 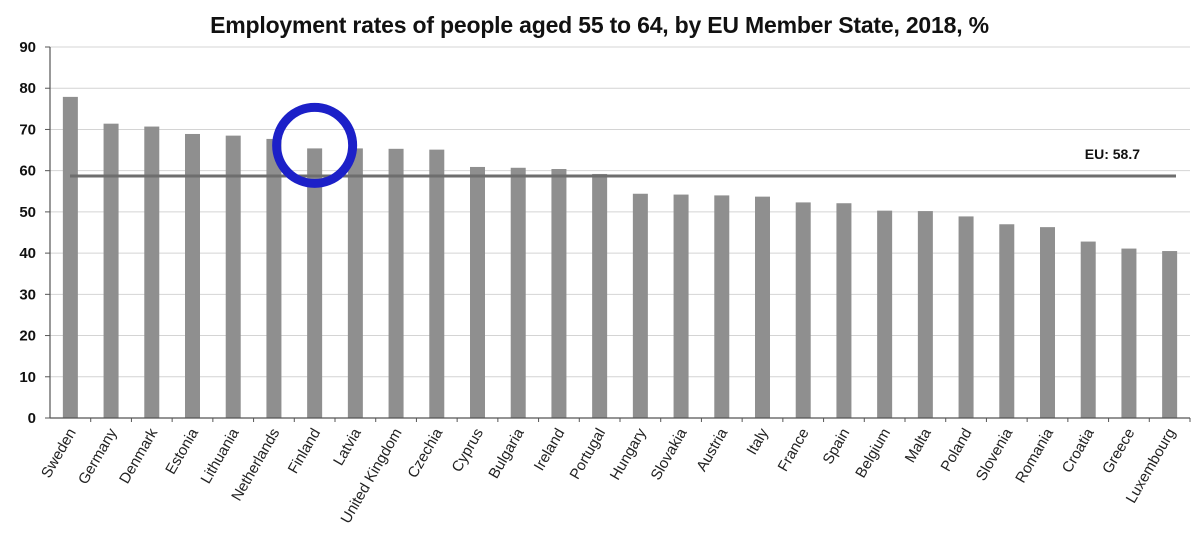 I want to click on y-tick-labels: 0 10 20 30 40 50 60 70 80 90, so click(x=27, y=233).